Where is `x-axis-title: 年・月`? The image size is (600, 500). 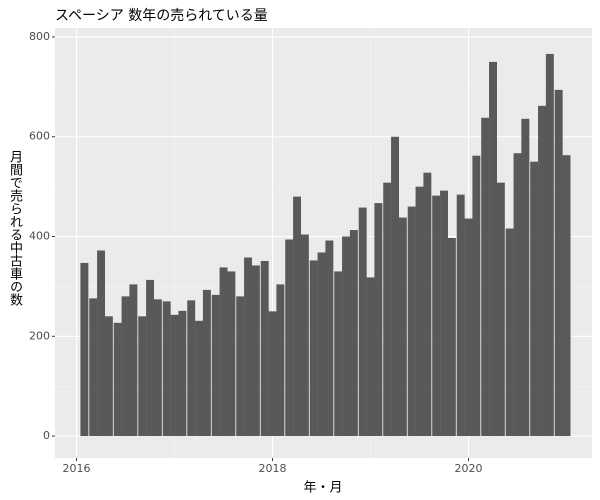
x-axis-title: 年・月 is located at coordinates (322, 488).